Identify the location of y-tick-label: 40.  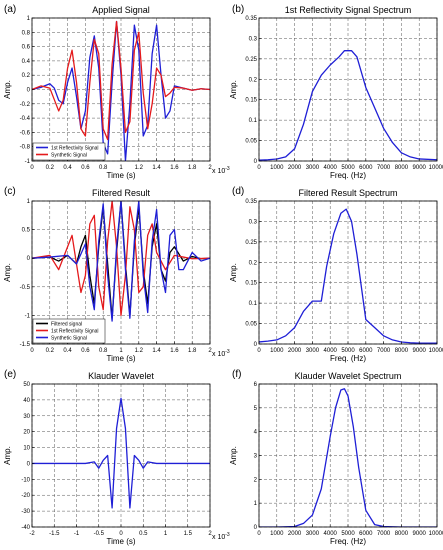
(26, 401).